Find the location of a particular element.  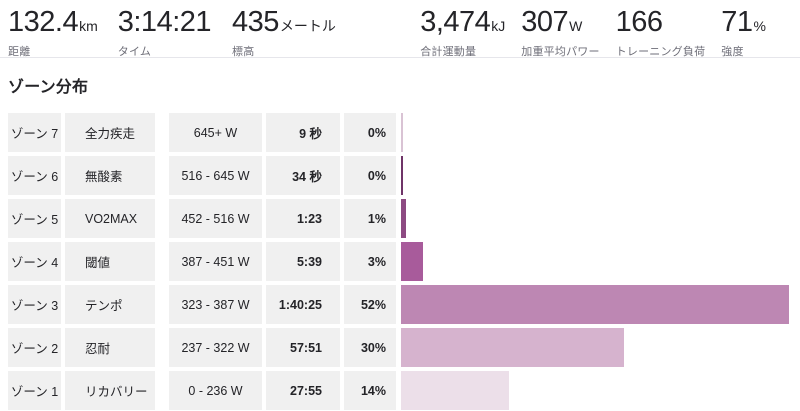

zone-row: ゾーン 5 VO2MAX 452 - 516 W 1:23 1% is located at coordinates (400, 218).